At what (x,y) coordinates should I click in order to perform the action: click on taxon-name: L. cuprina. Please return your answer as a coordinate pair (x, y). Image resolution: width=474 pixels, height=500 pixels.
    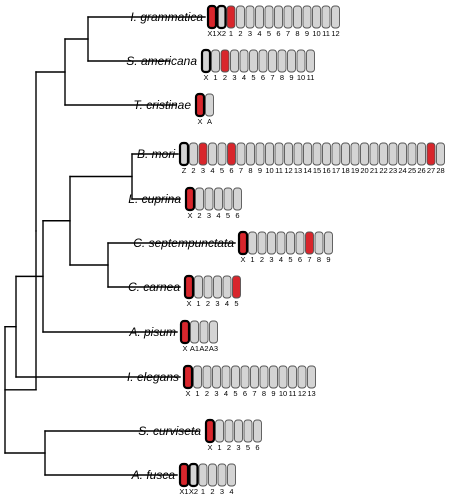
    Looking at the image, I should click on (154, 199).